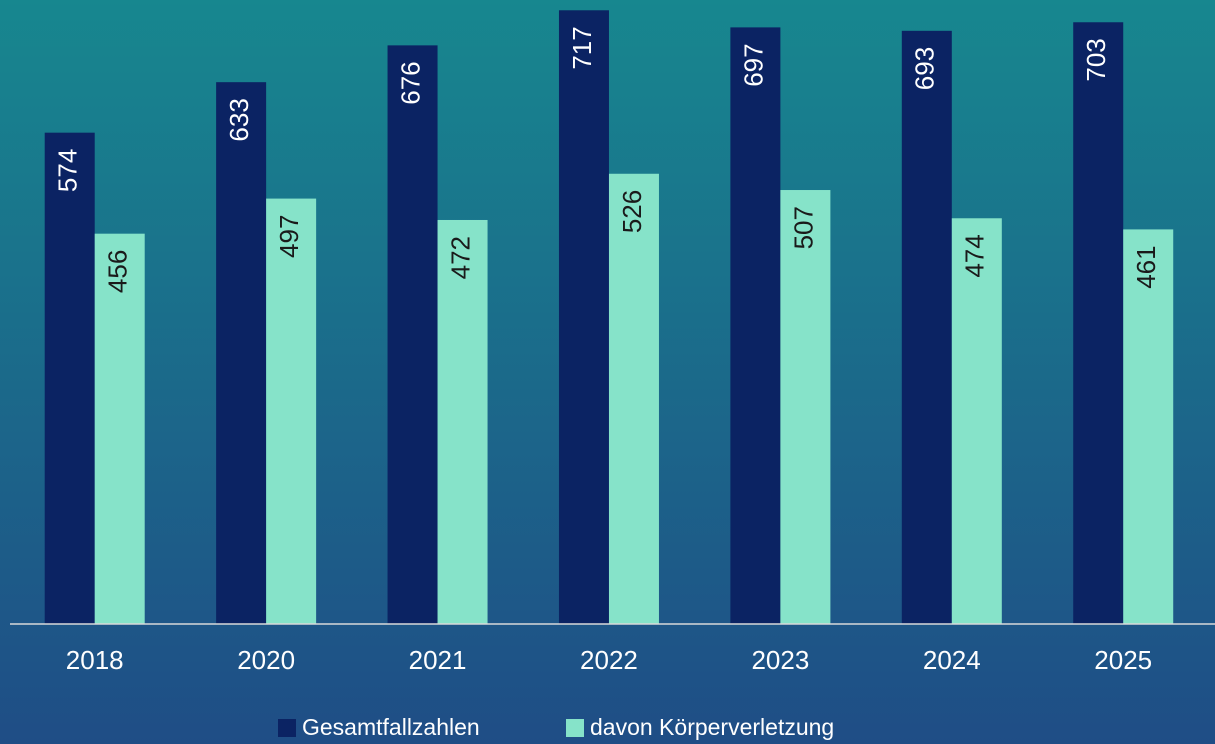  I want to click on x-tick-label: 2020, so click(266, 660).